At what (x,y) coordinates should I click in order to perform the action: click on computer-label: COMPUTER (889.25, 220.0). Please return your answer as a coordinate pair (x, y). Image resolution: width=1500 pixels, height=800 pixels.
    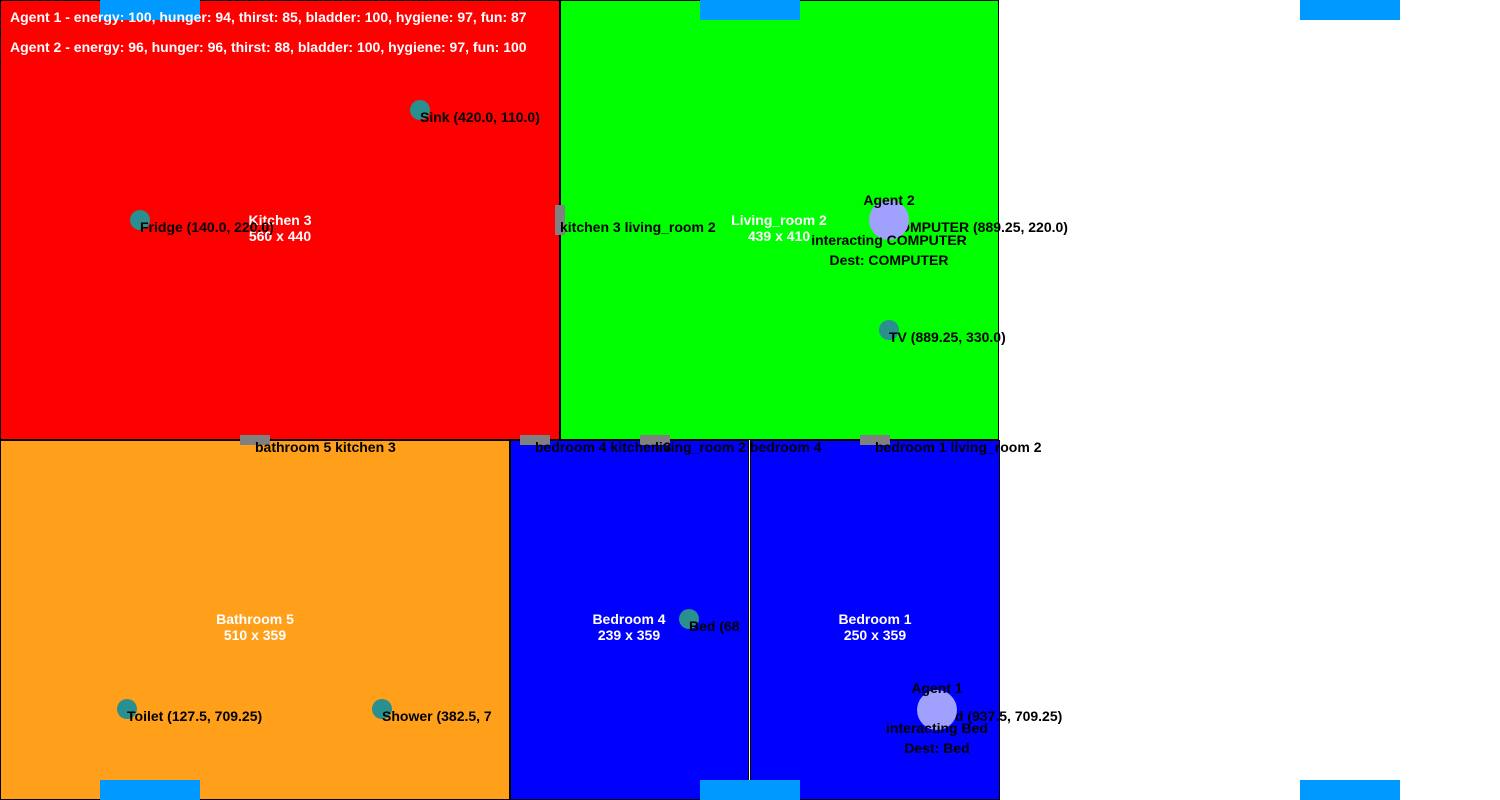
    Looking at the image, I should click on (978, 227).